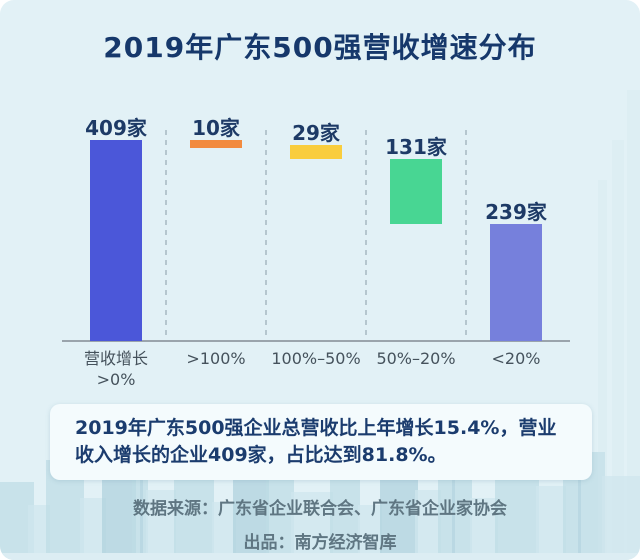  I want to click on bar-count-label: 409家, so click(116, 128).